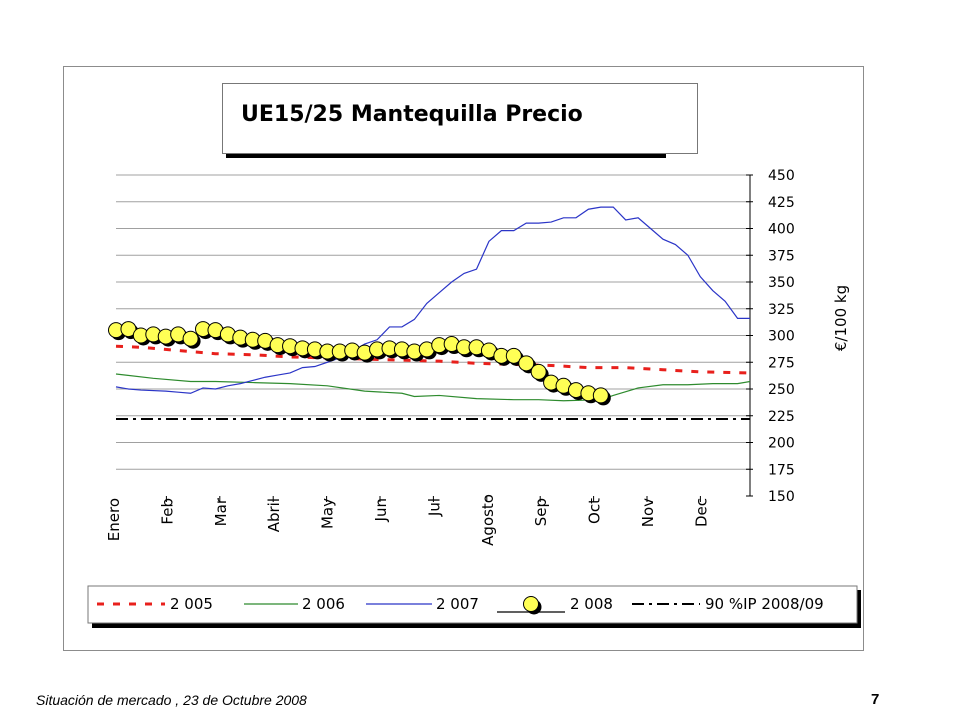 This screenshot has height=720, width=960. What do you see at coordinates (781, 497) in the screenshot?
I see `y-tick-label: 150` at bounding box center [781, 497].